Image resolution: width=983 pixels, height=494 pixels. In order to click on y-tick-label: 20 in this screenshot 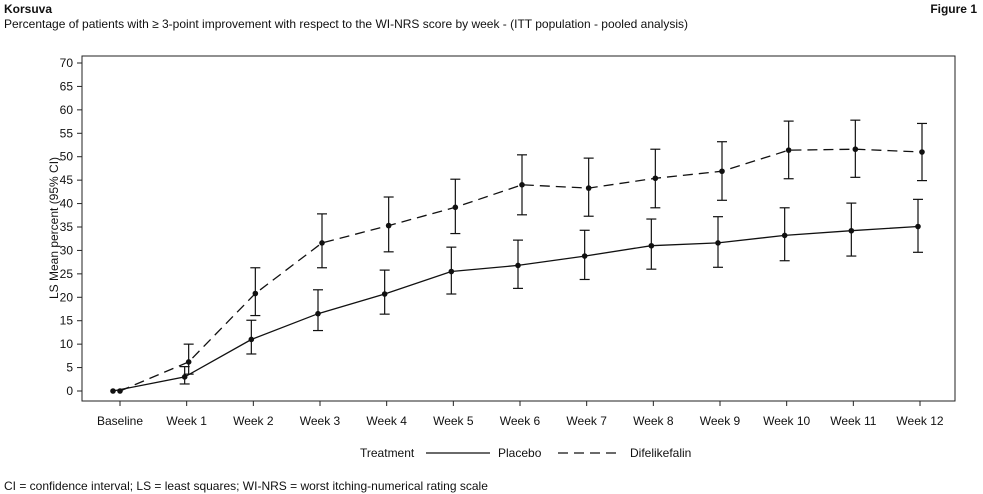, I will do `click(67, 297)`.